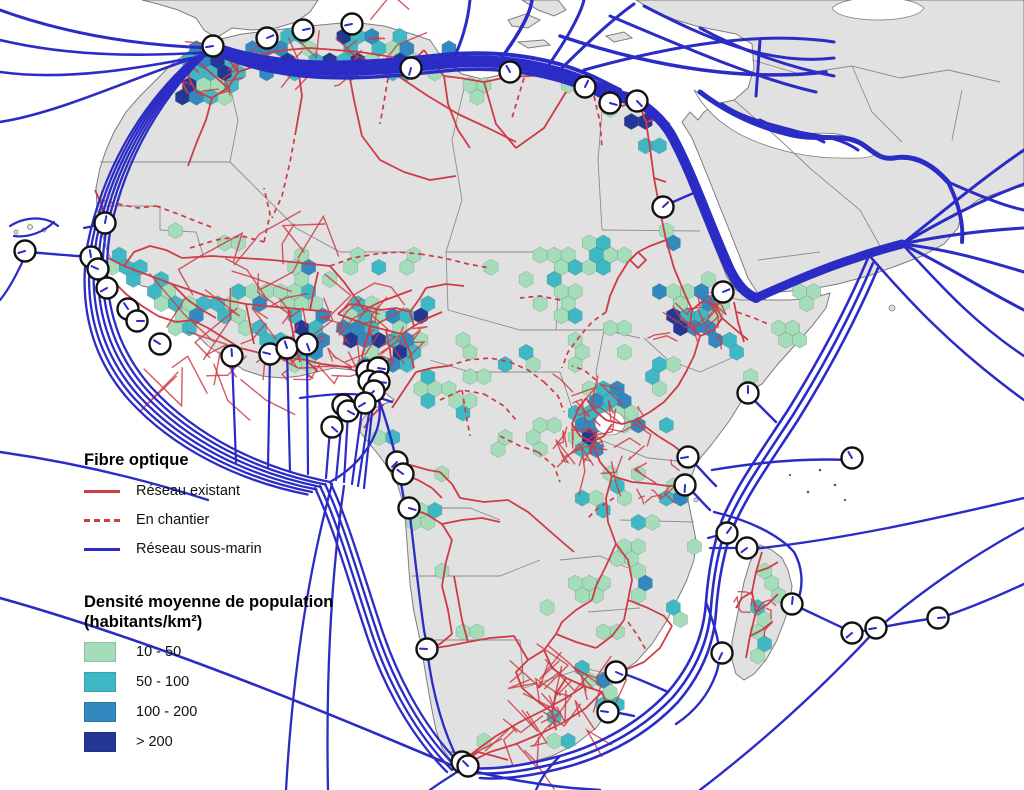  I want to click on submarine-line-swatch, so click(102, 549).